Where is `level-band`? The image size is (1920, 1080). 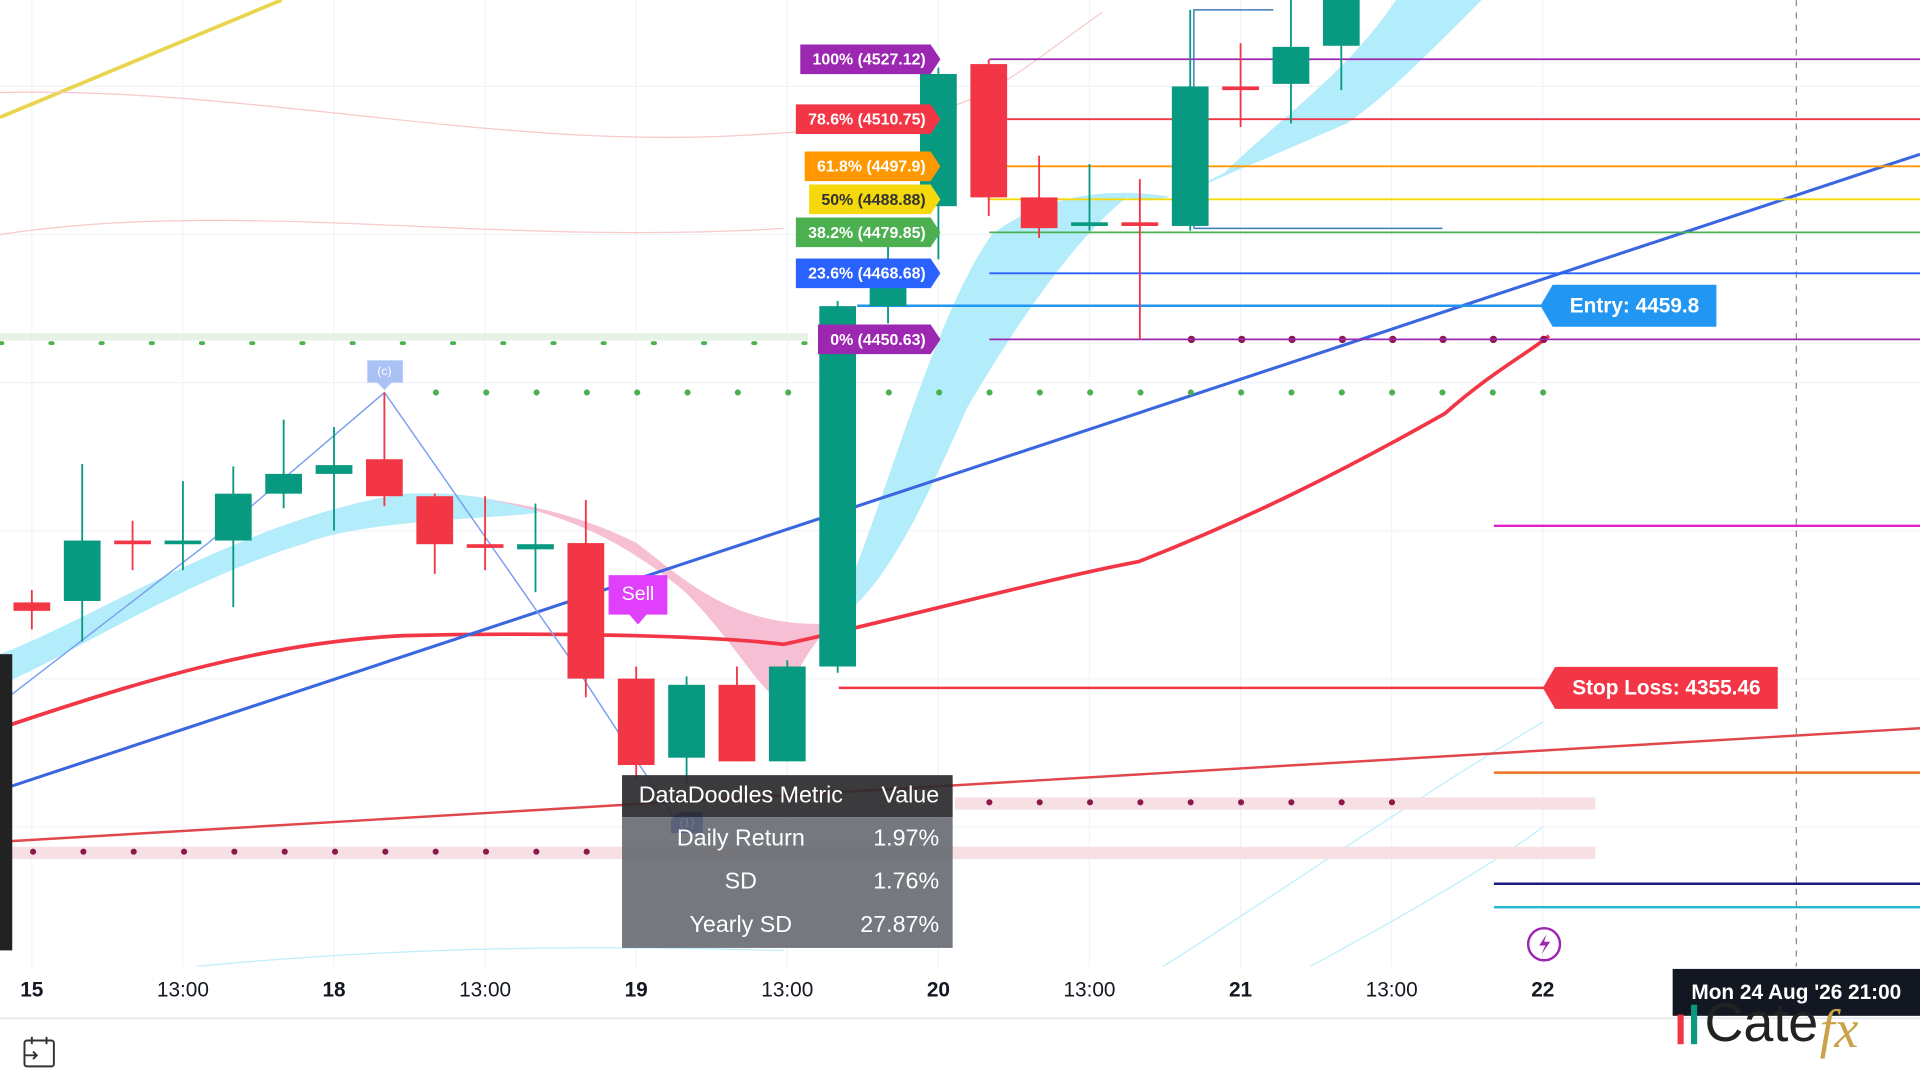 level-band is located at coordinates (1275, 803).